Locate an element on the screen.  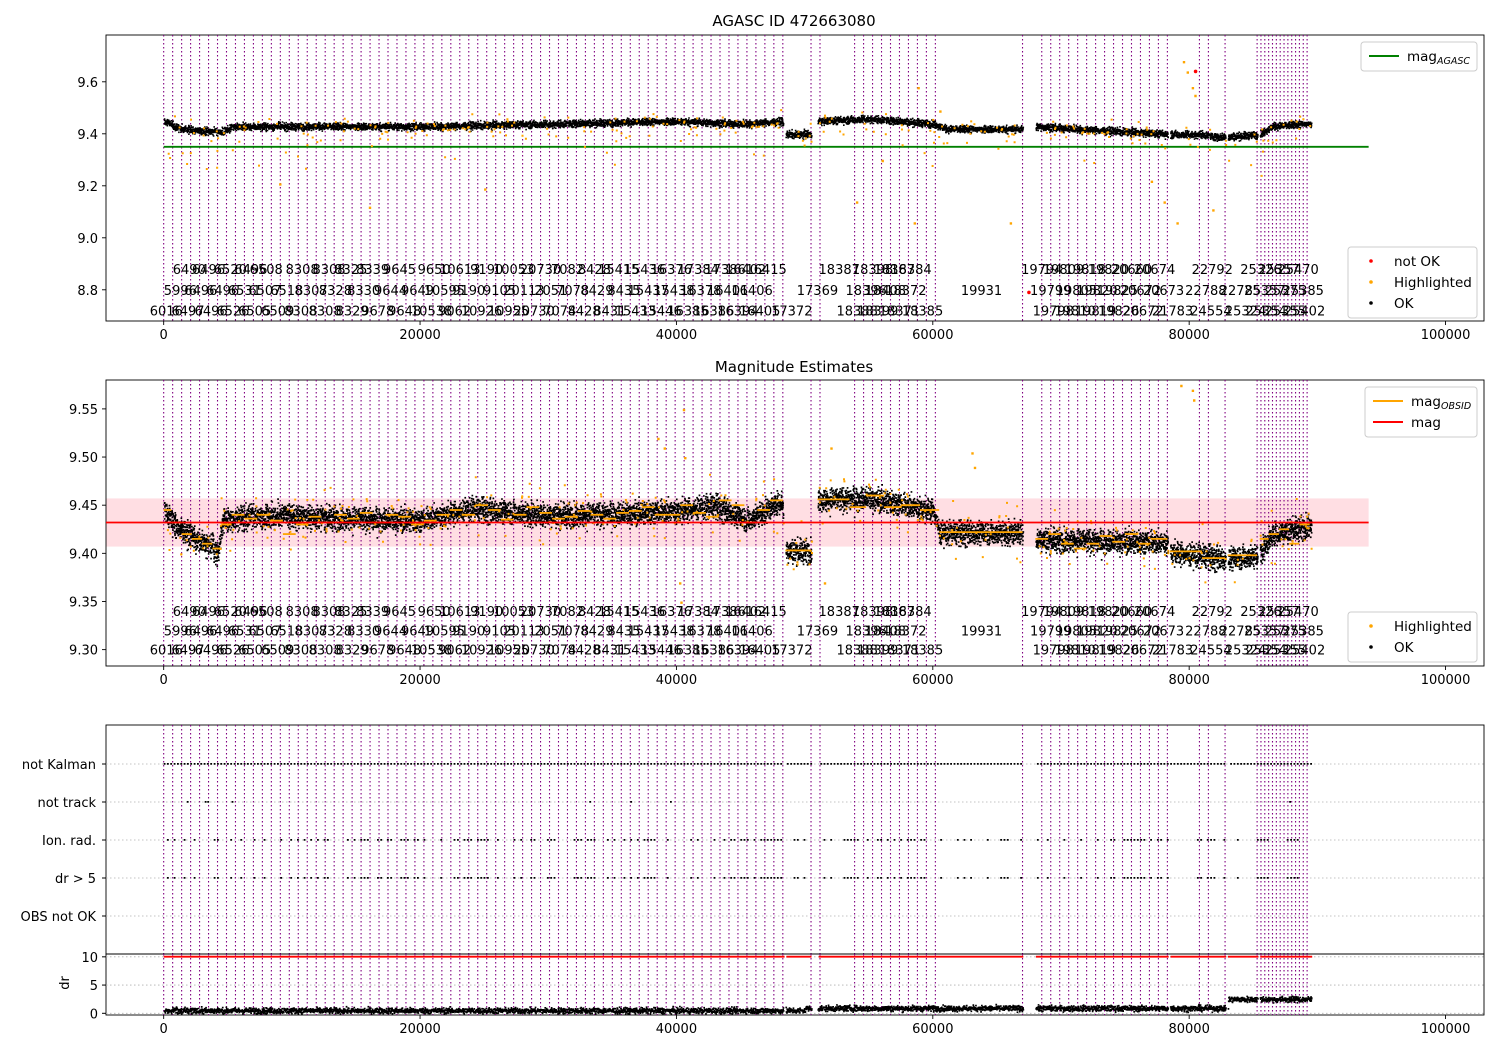
top-obsid-label: 17372 is located at coordinates (791, 312).